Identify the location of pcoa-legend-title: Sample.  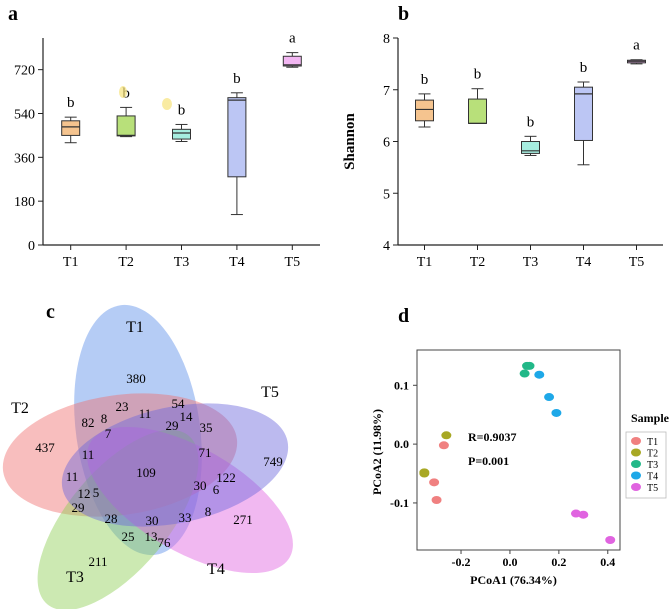
(650, 418).